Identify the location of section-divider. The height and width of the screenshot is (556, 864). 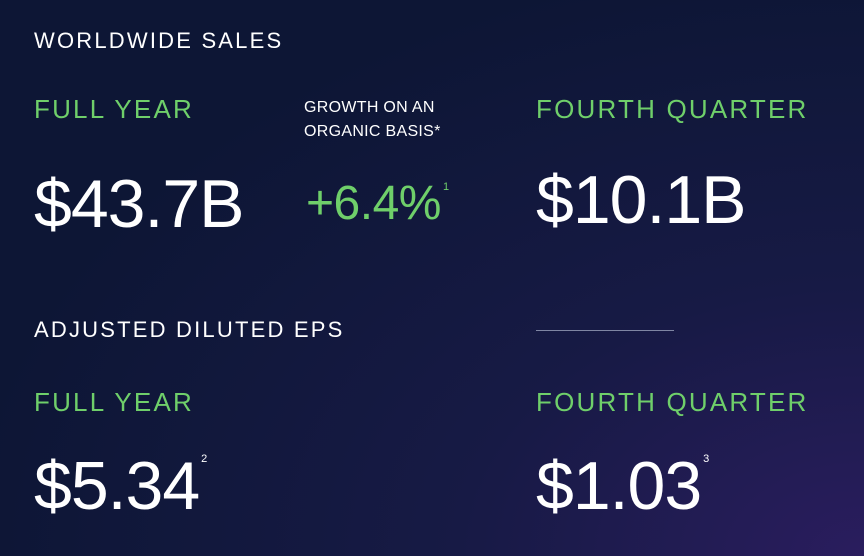
(605, 330).